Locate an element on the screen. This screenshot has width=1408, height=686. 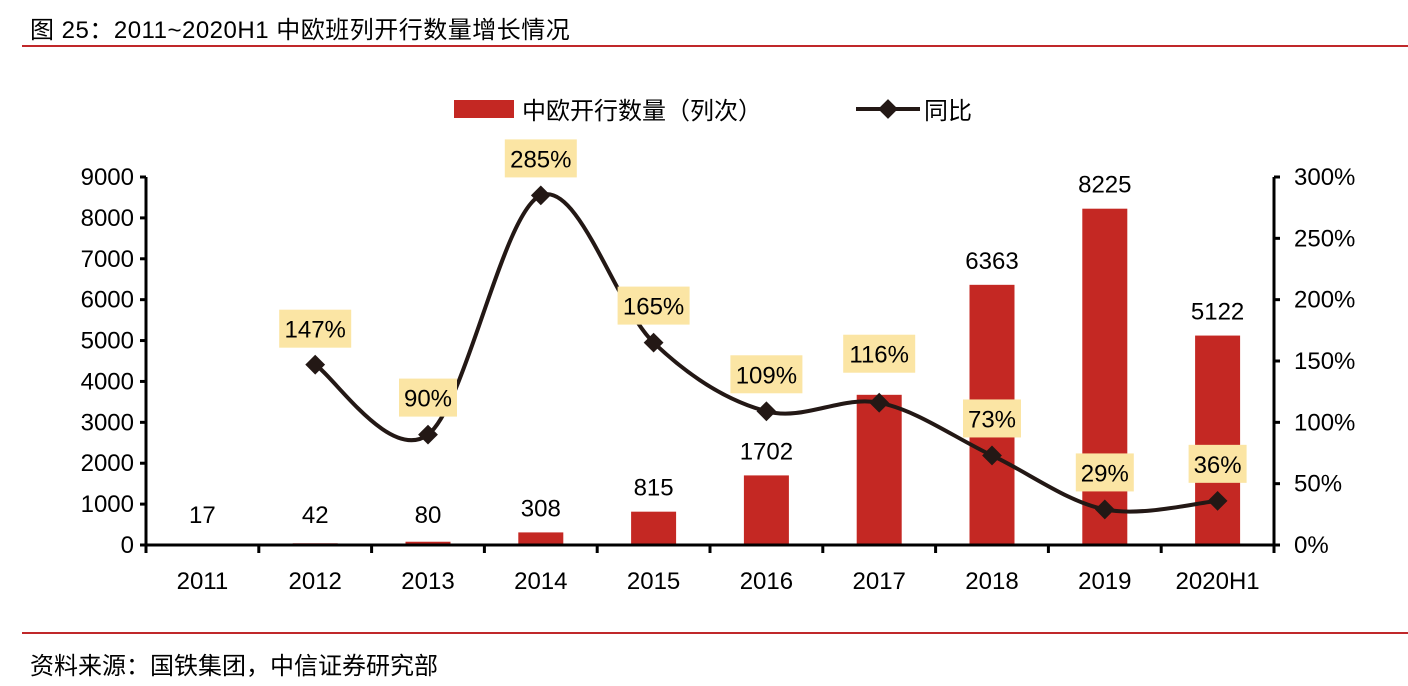
y-left-tick-label: 5000 is located at coordinates (107, 341).